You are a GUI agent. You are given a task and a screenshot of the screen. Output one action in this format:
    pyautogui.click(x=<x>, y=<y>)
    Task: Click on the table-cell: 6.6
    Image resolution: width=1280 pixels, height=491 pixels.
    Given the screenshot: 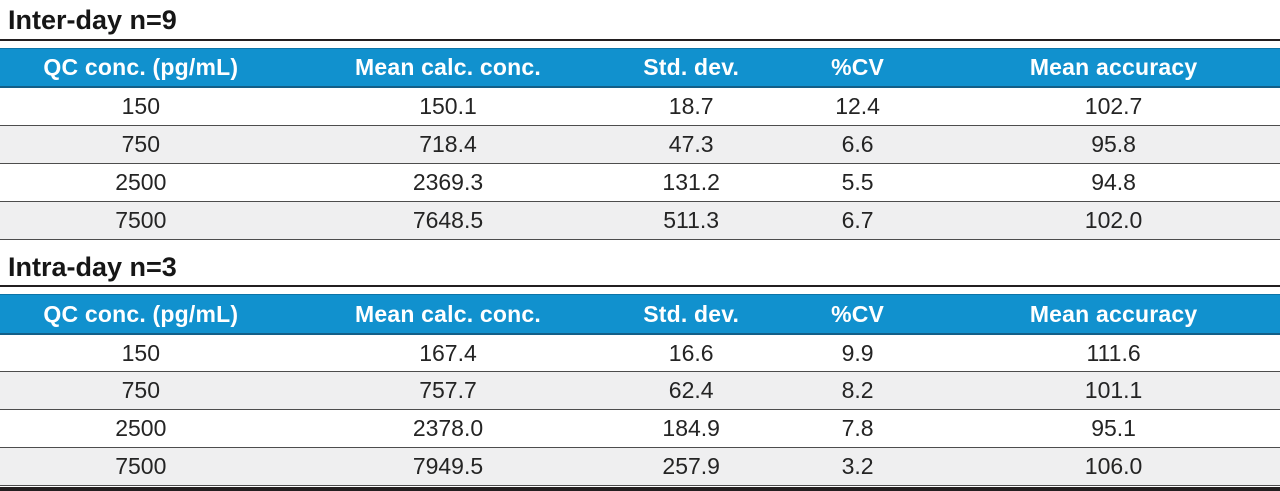 What is the action you would take?
    pyautogui.click(x=857, y=144)
    